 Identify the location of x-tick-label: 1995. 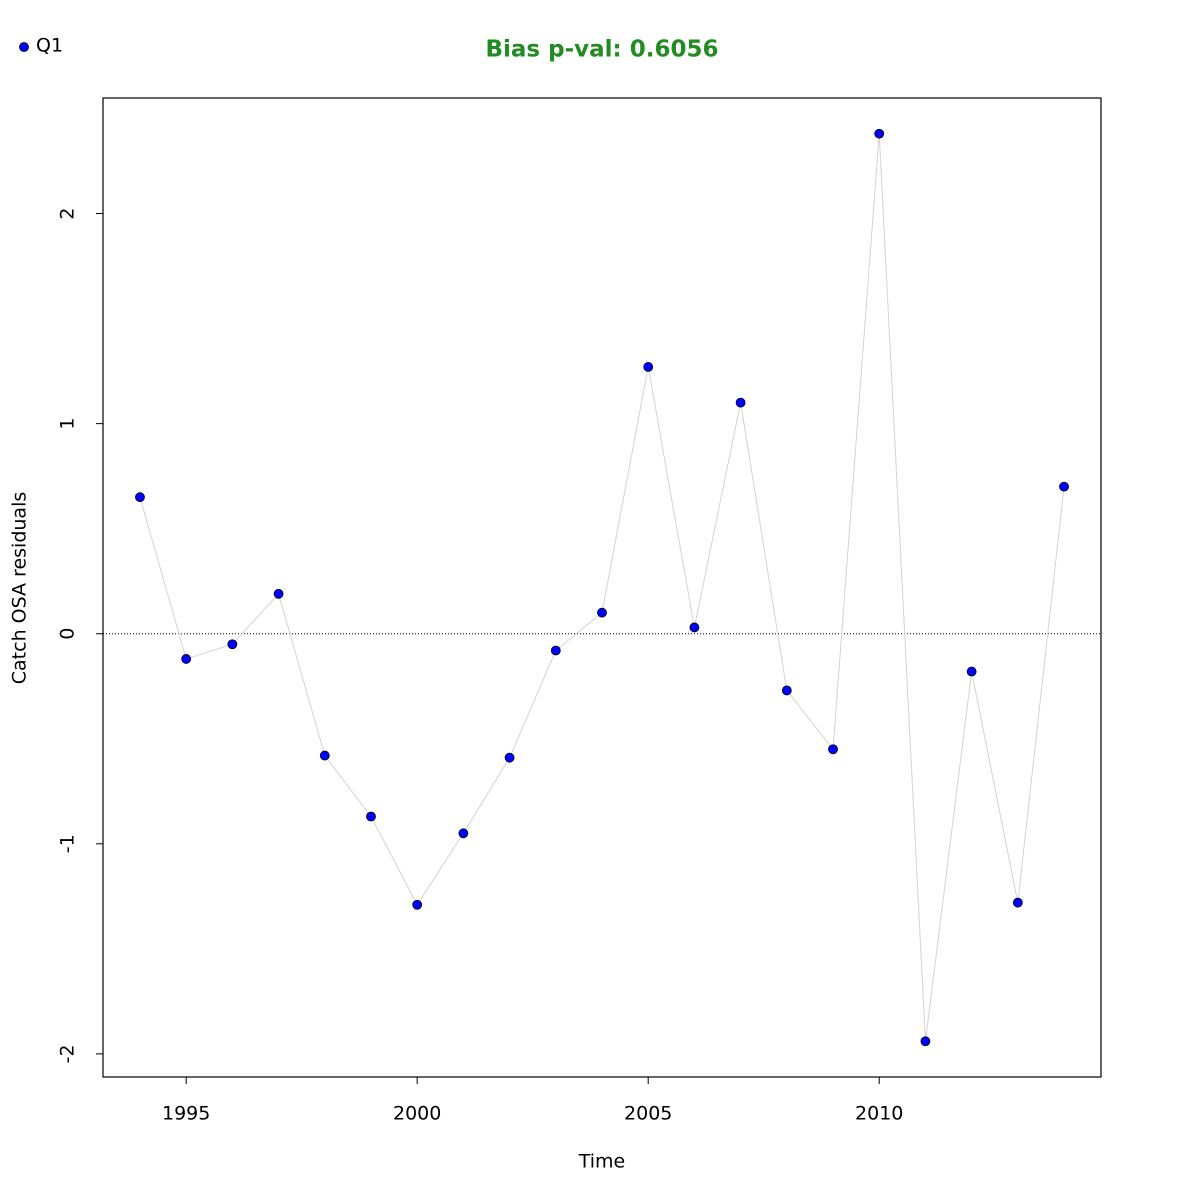
(186, 1114).